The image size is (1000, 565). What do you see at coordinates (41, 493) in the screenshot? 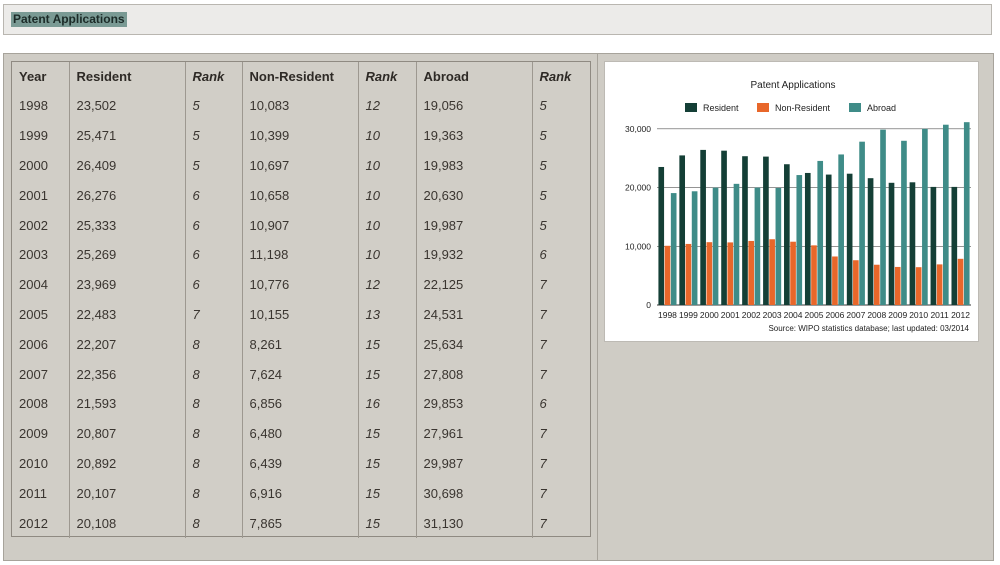
I see `cell-year: 2011` at bounding box center [41, 493].